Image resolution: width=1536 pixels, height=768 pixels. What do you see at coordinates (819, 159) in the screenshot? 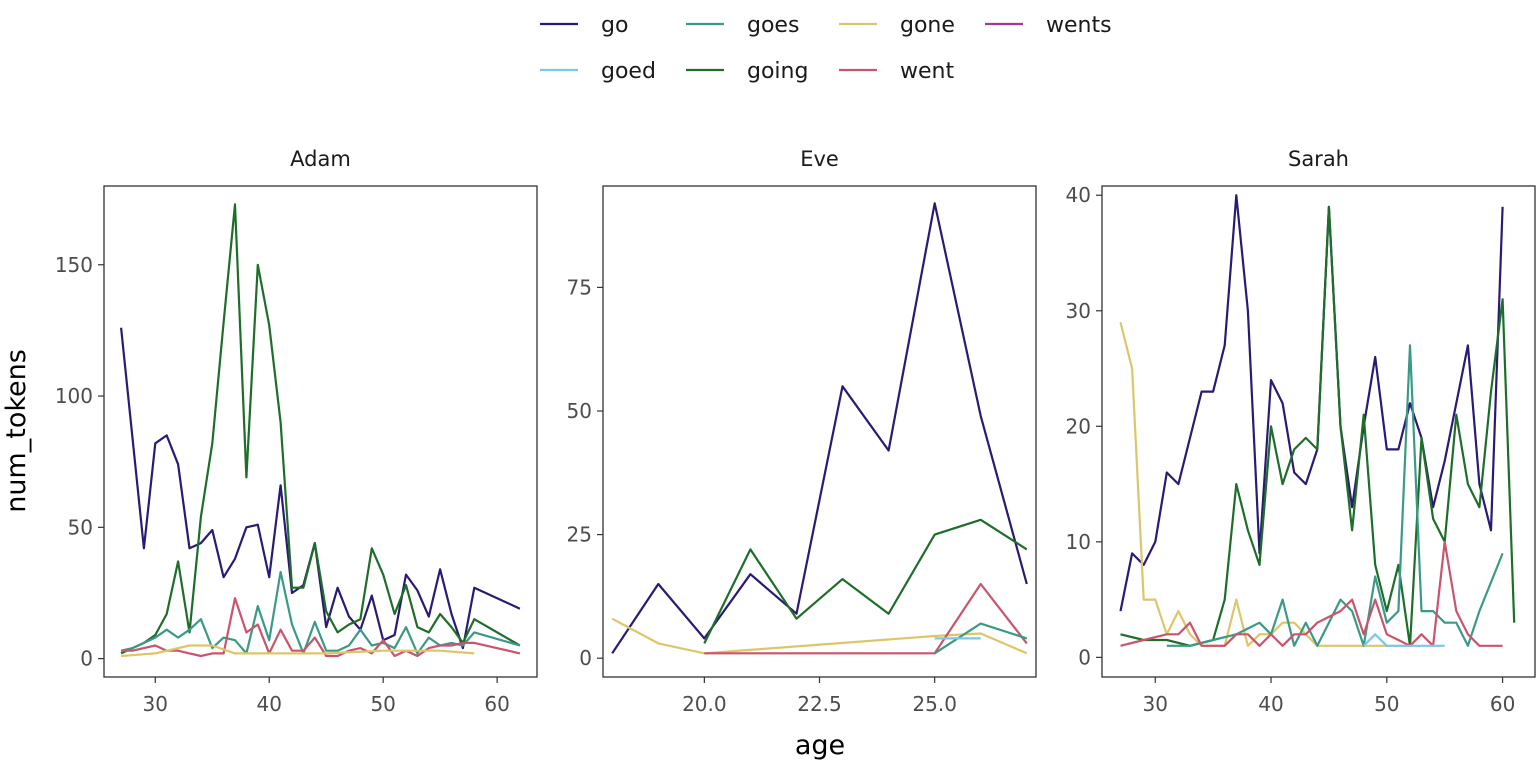
I see `panel-title-eve: Eve` at bounding box center [819, 159].